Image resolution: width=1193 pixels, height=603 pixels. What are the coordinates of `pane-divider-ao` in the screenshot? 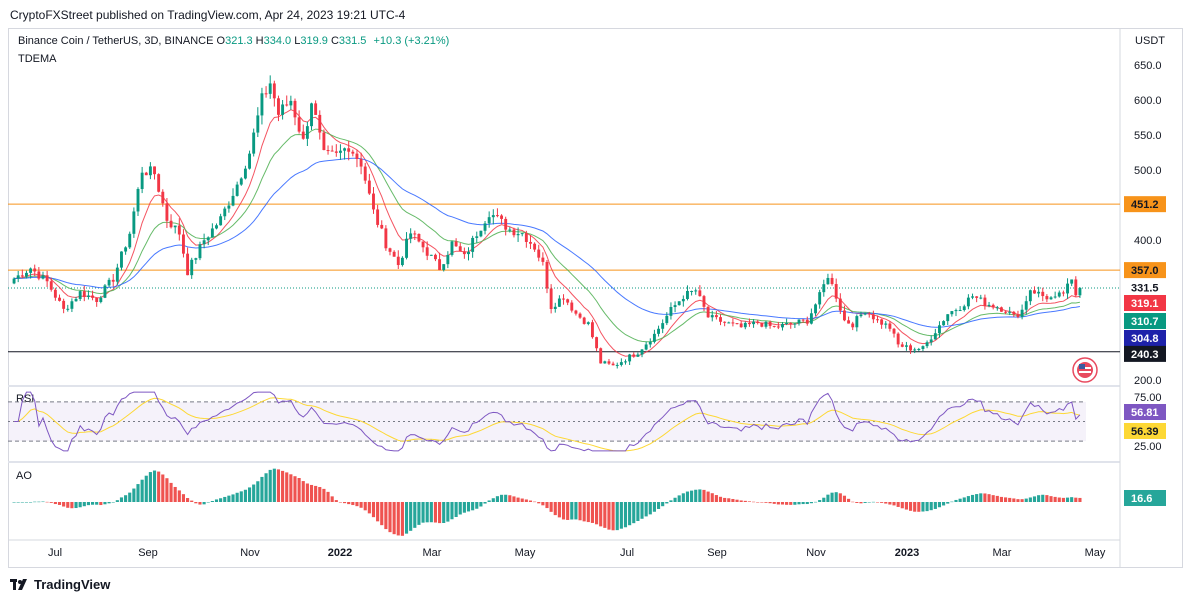 It's located at (564, 462).